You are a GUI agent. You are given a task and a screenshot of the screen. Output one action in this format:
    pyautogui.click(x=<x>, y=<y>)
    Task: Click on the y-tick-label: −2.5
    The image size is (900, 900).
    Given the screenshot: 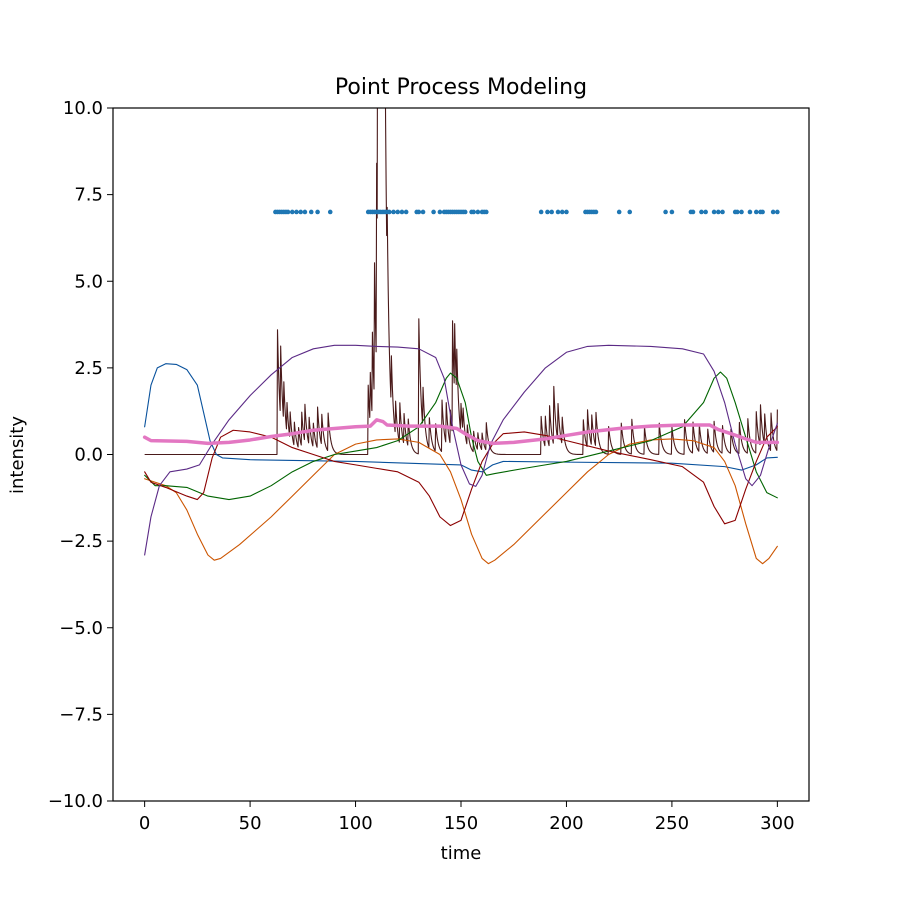 What is the action you would take?
    pyautogui.click(x=81, y=541)
    